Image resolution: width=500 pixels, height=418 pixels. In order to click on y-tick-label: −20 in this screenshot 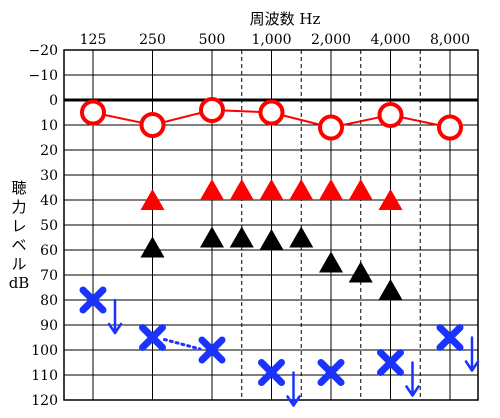, I will do `click(43, 51)`.